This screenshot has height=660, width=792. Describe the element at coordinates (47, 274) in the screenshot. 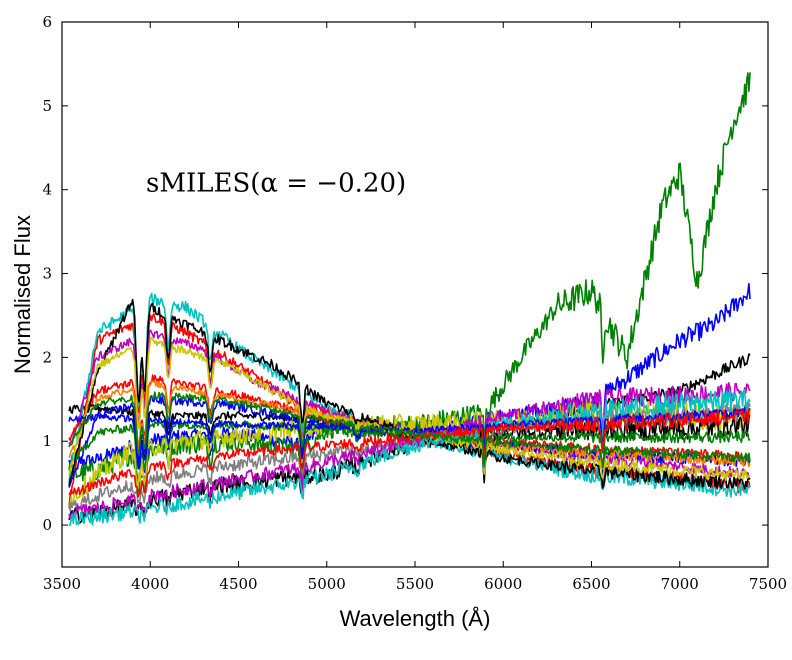

I see `y-tick-label: 3` at that location.